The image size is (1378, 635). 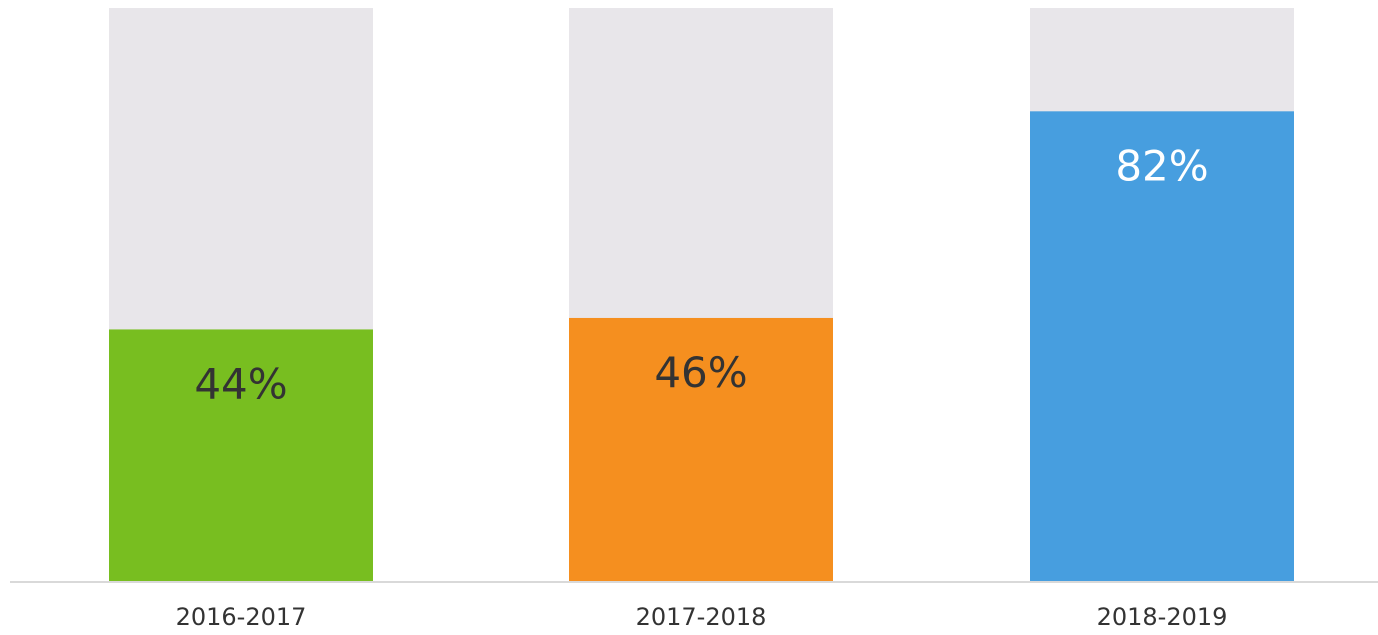 What do you see at coordinates (701, 449) in the screenshot?
I see `bar-2017-2018` at bounding box center [701, 449].